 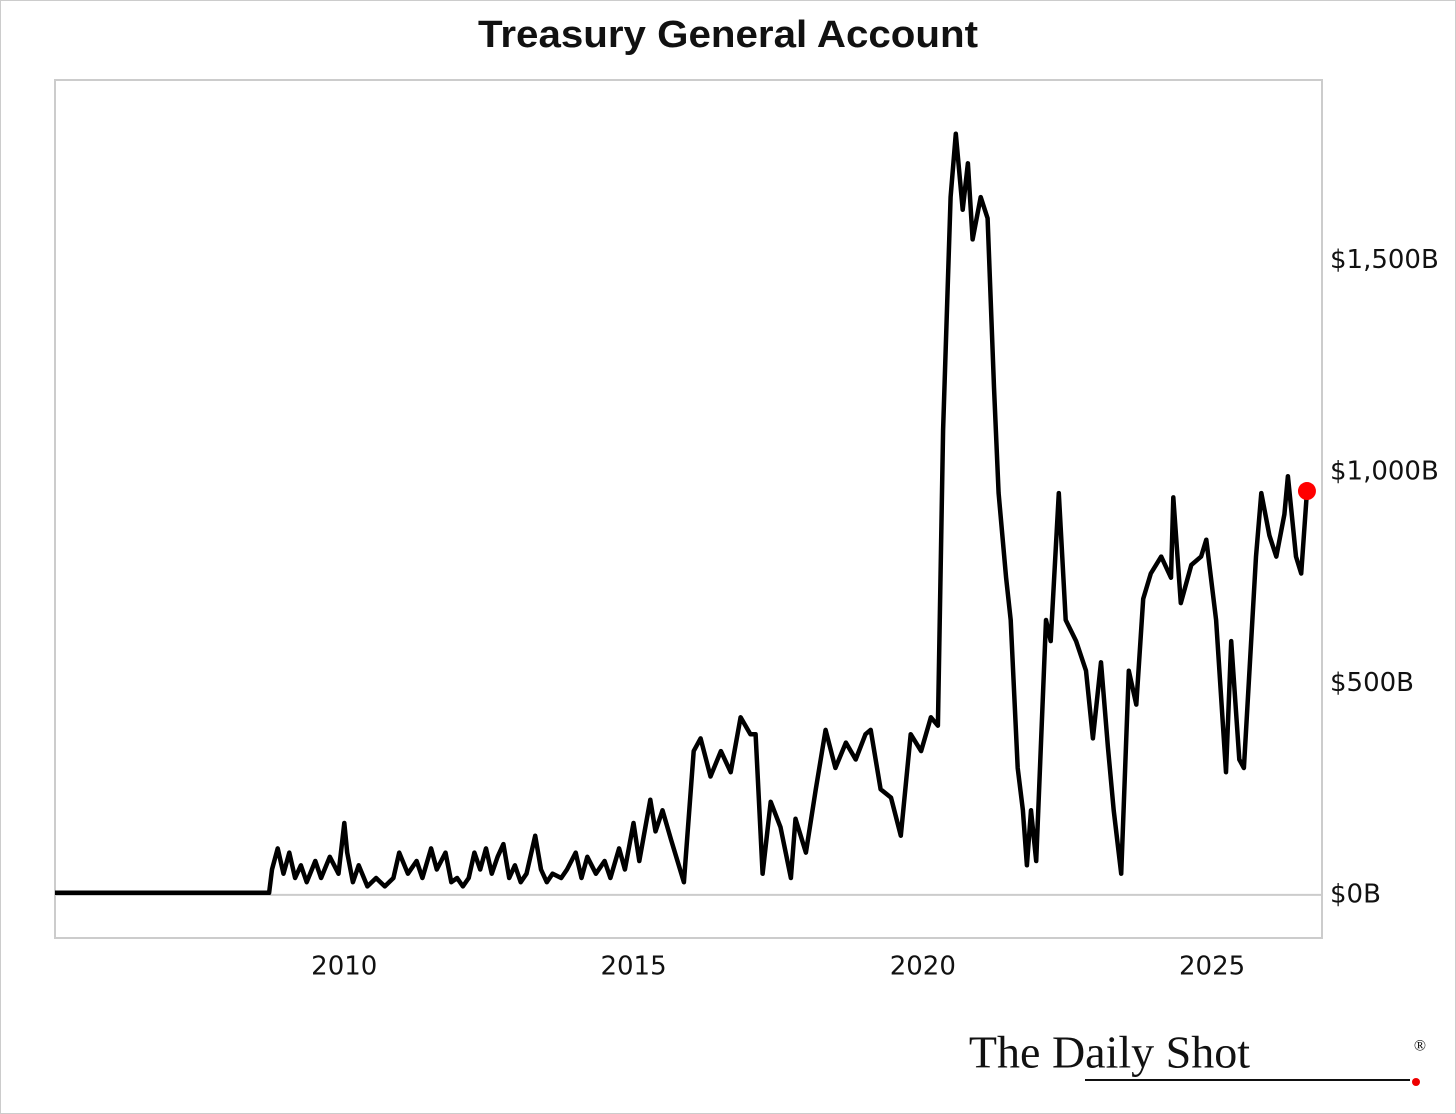 I want to click on x-tick-label: 2020, so click(x=923, y=967).